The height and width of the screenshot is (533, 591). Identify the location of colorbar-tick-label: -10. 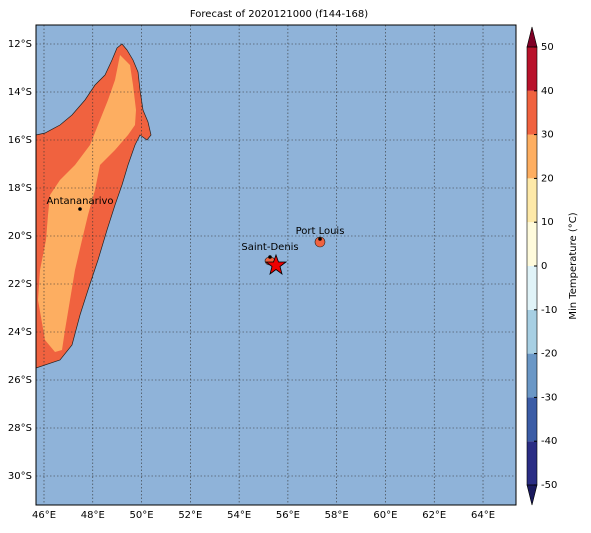
(549, 310).